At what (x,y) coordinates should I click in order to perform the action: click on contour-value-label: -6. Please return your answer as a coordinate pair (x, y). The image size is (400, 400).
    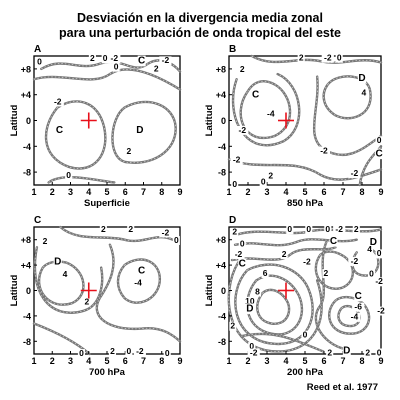
    Looking at the image, I should click on (358, 307).